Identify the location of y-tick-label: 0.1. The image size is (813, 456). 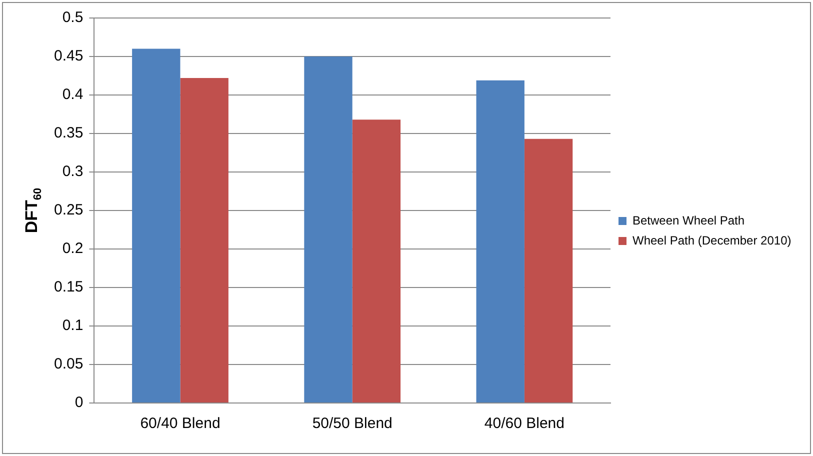
(73, 325).